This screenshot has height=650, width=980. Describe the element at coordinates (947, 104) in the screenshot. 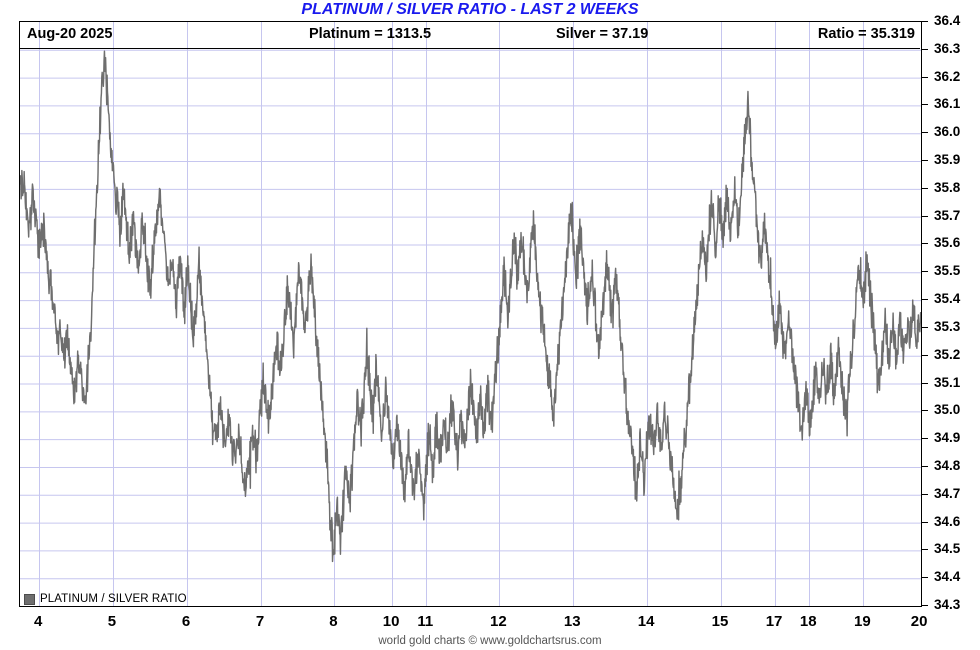

I see `y-tick-label-3: 36.1` at that location.